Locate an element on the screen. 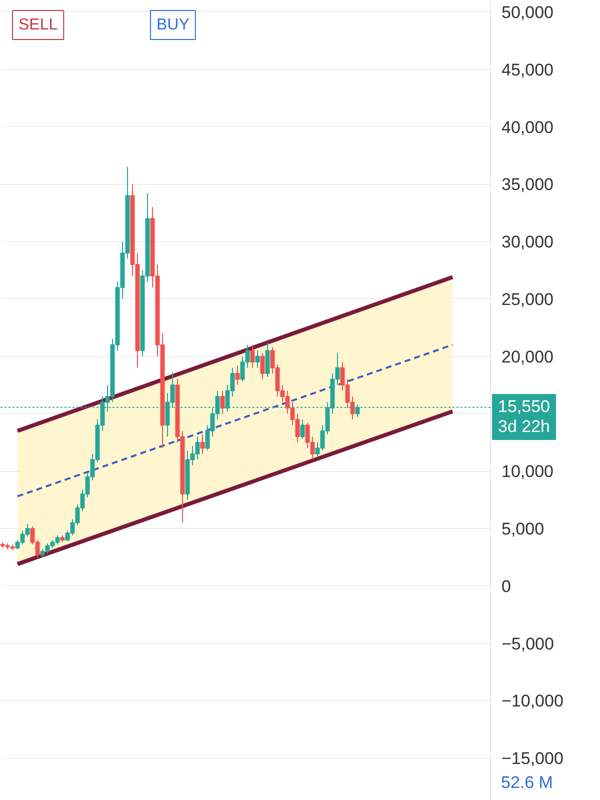 This screenshot has width=600, height=800. y-tick-label: 40,000 is located at coordinates (528, 127).